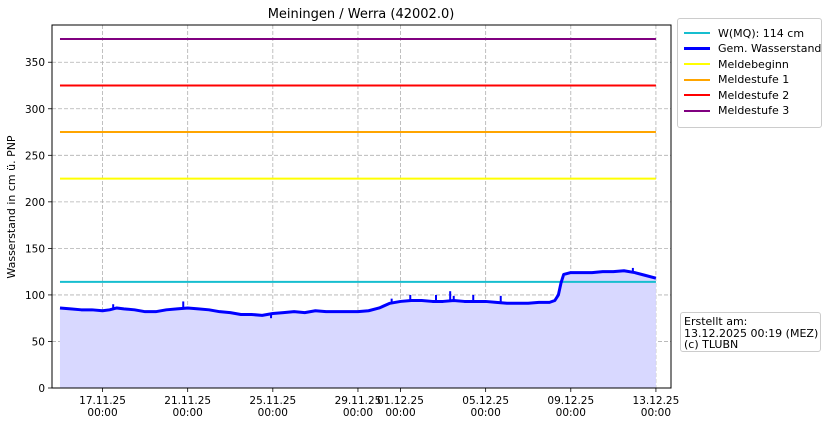  I want to click on x-tick-label: 29.11.25, so click(358, 401).